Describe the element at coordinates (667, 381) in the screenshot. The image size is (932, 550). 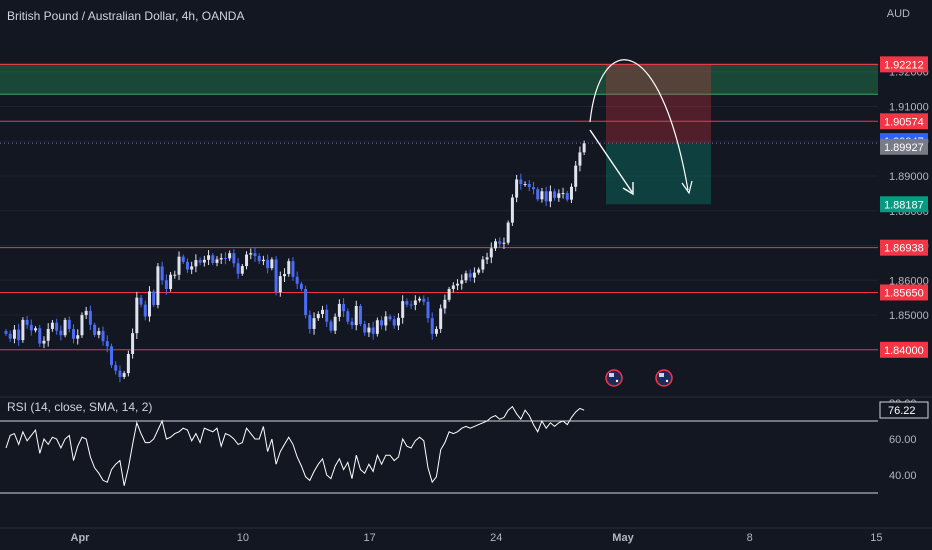
I see `flag-icon-star` at that location.